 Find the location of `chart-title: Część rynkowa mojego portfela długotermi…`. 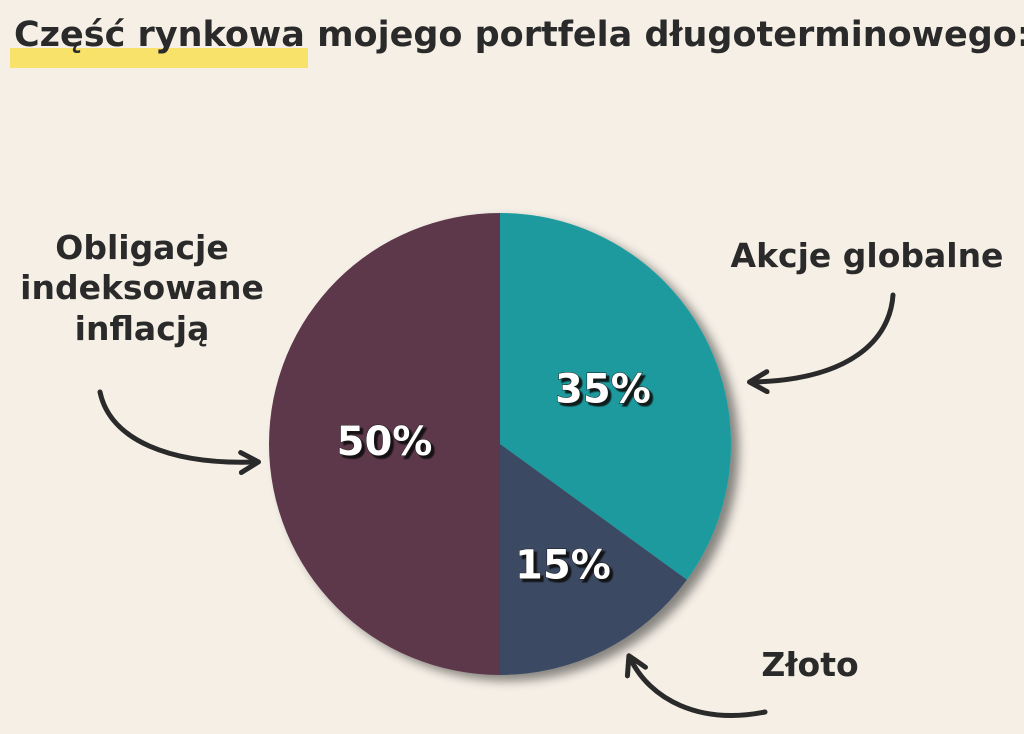

chart-title: Część rynkowa mojego portfela długotermi… is located at coordinates (519, 35).